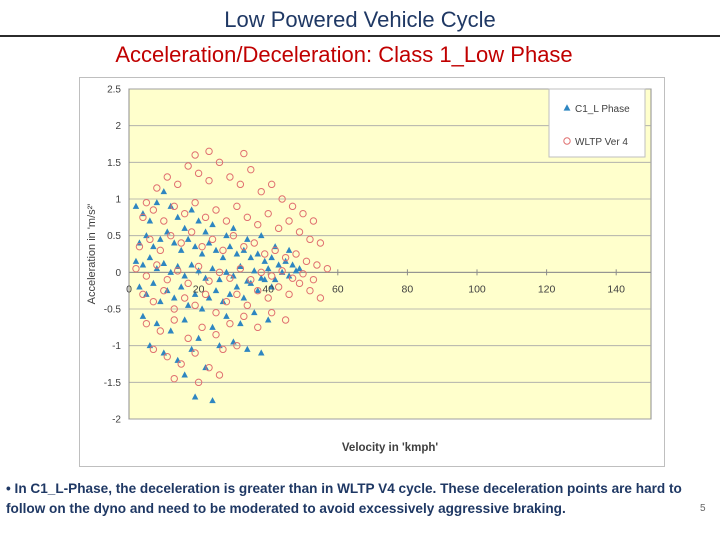 The height and width of the screenshot is (540, 720). Describe the element at coordinates (116, 420) in the screenshot. I see `y-tick-label: -2` at that location.